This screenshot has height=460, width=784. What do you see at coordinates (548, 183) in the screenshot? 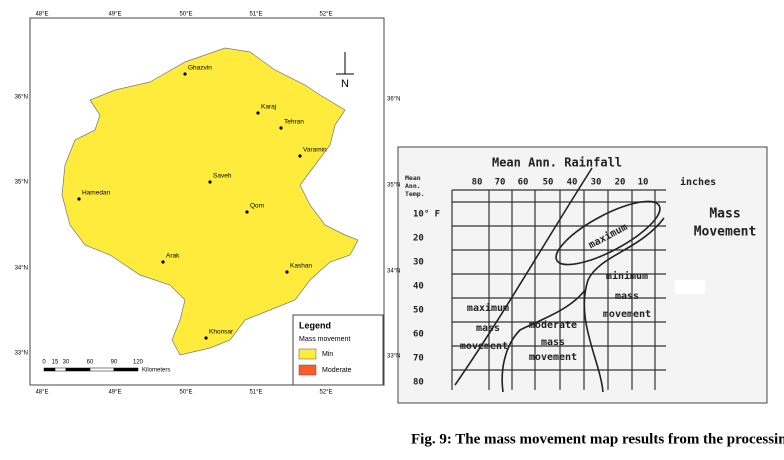
I see `graph-x-tick: 50` at bounding box center [548, 183].